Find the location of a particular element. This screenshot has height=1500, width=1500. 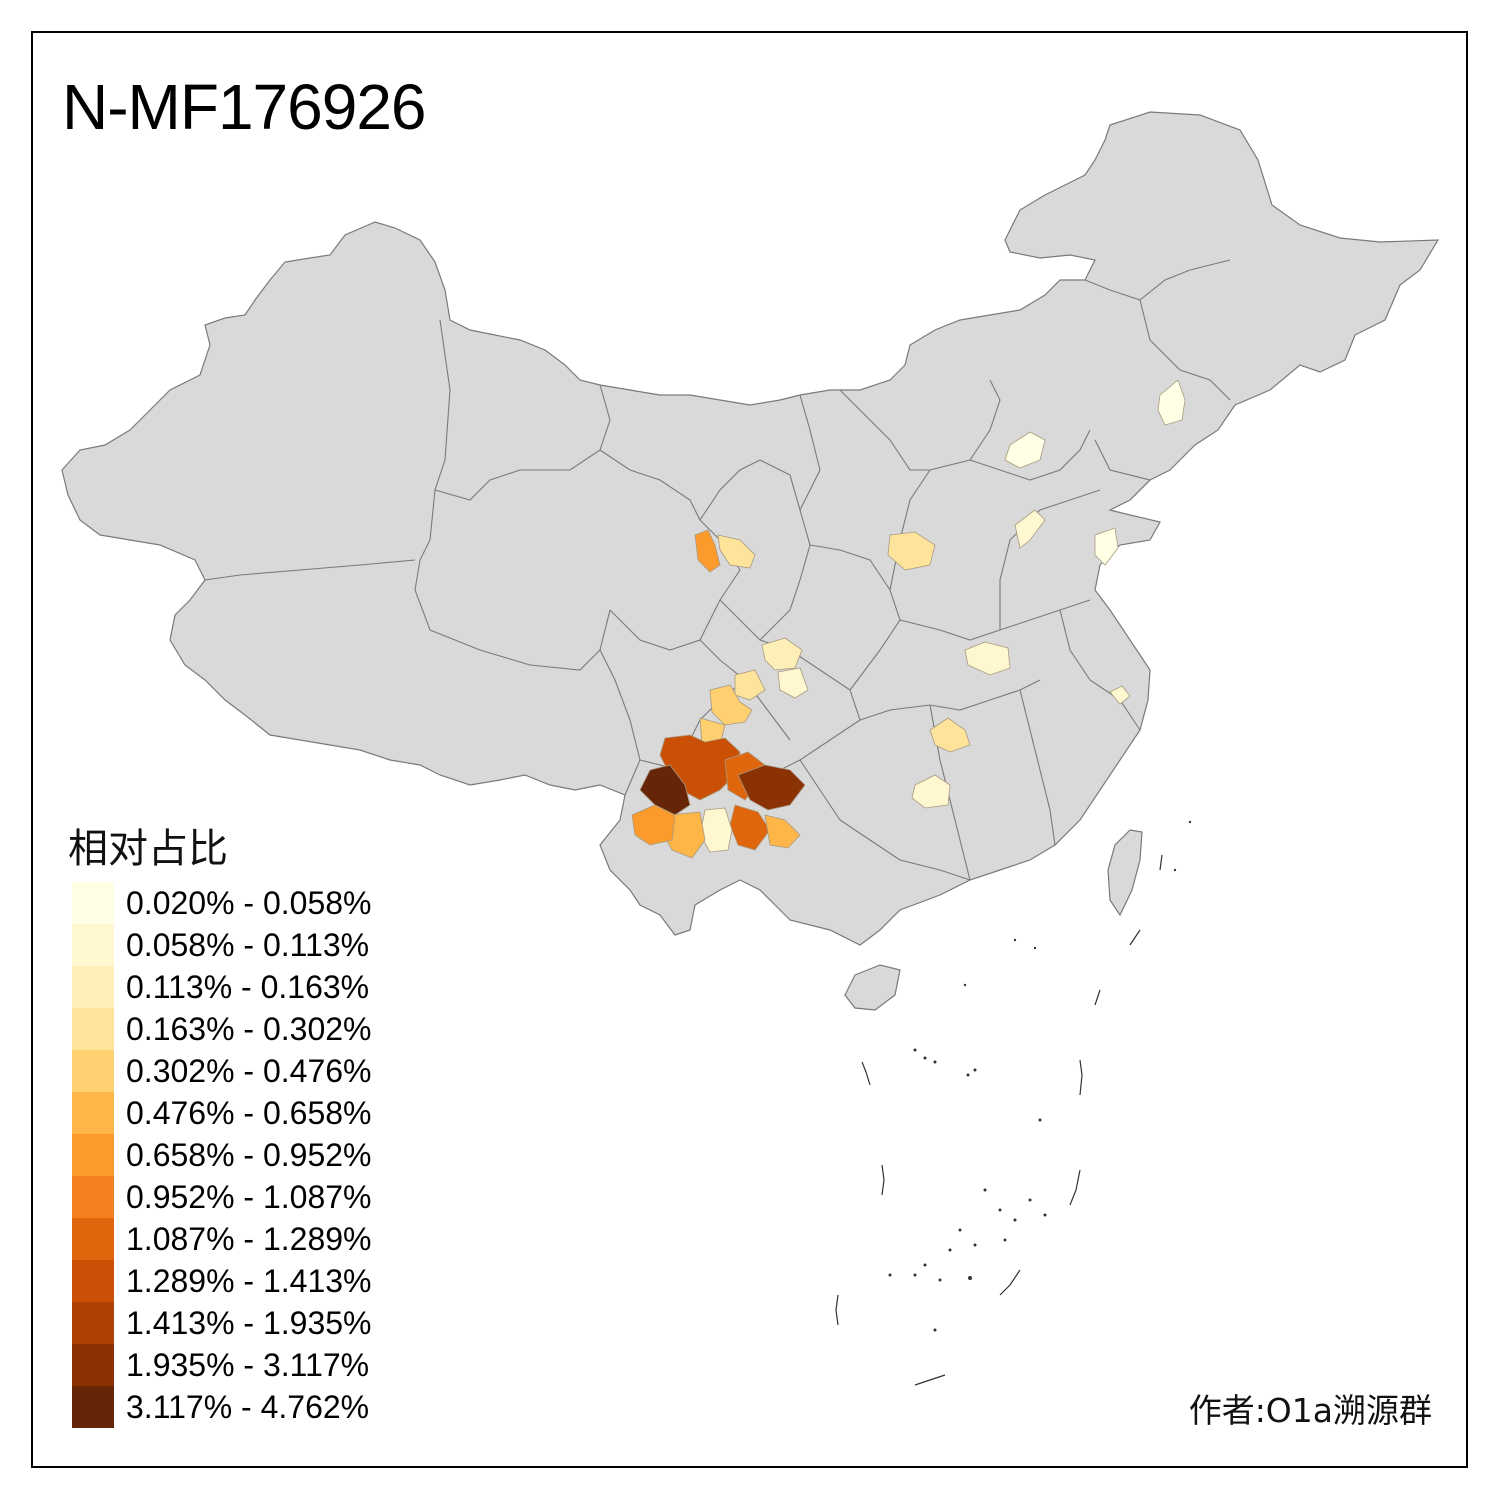

region-jilin is located at coordinates (1171, 402).